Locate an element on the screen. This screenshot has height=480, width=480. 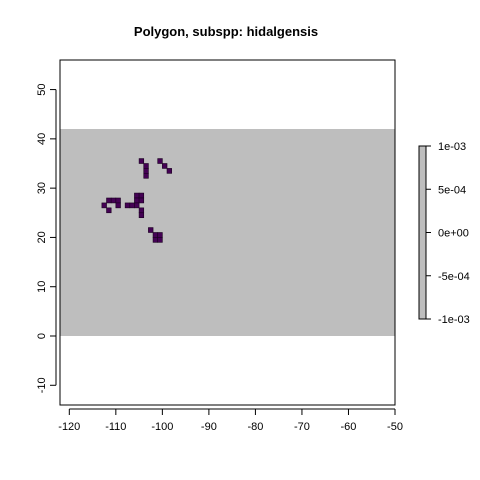
y-tick-label: 10 is located at coordinates (42, 287).